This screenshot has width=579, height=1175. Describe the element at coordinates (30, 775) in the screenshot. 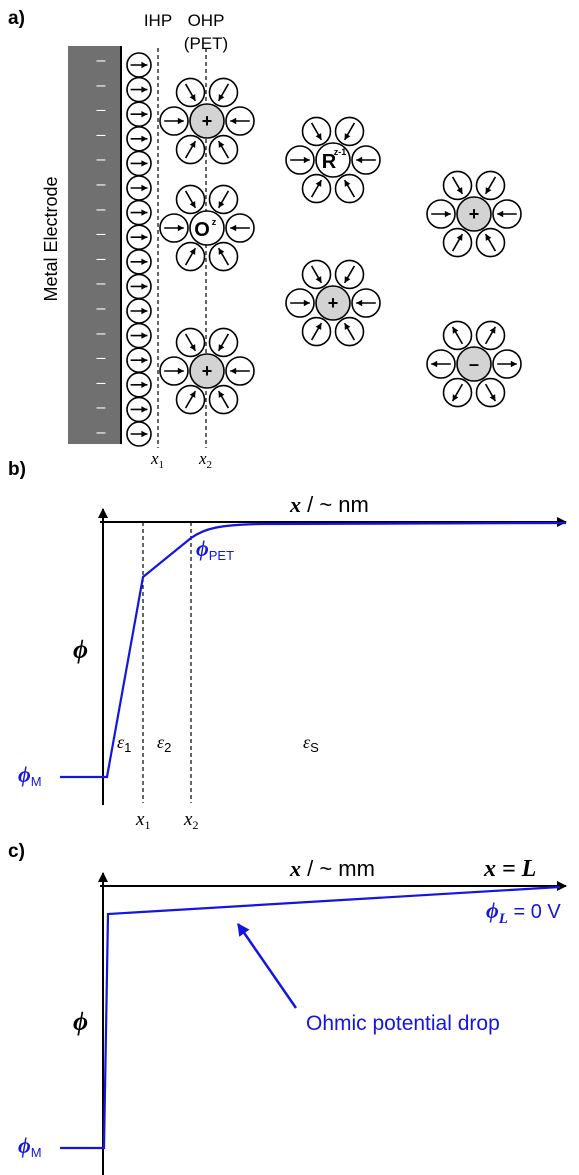

I see `b-phi-m-label: ϕM` at that location.